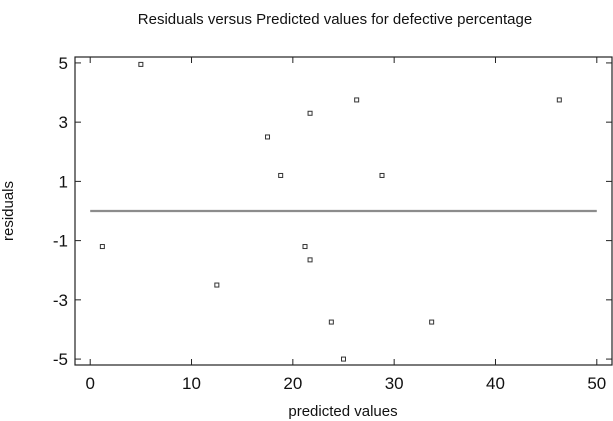 The height and width of the screenshot is (421, 613). What do you see at coordinates (394, 383) in the screenshot?
I see `x-tick-label: 30` at bounding box center [394, 383].